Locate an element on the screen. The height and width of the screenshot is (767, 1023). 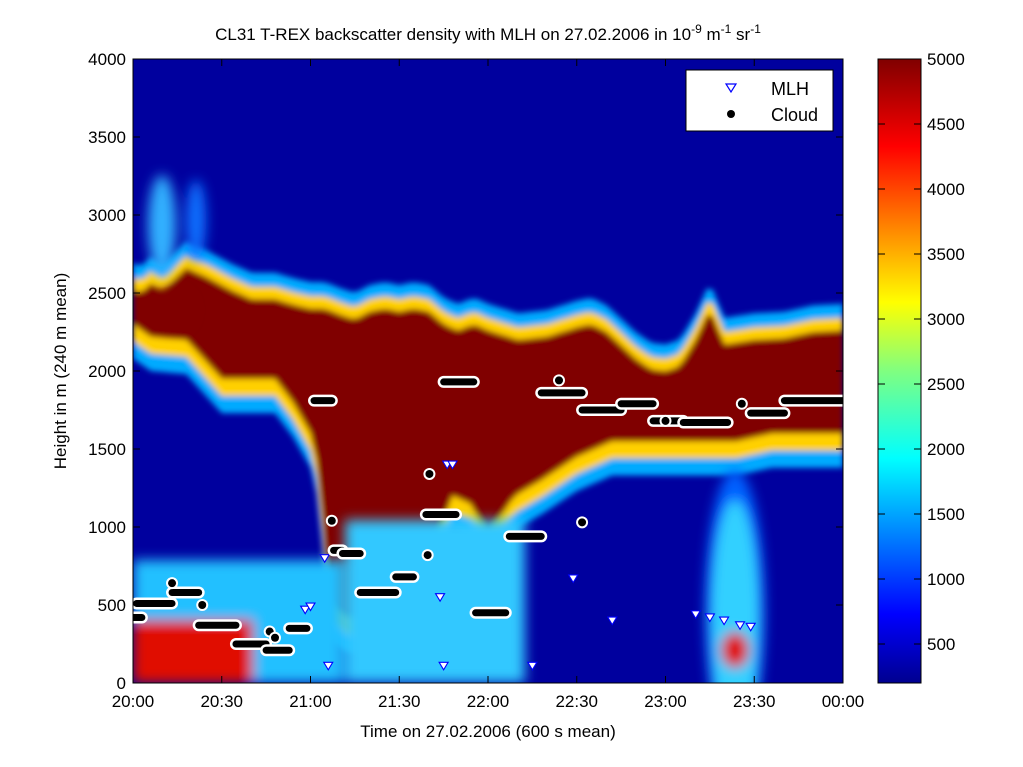
y-tick-label: 1500 is located at coordinates (107, 449).